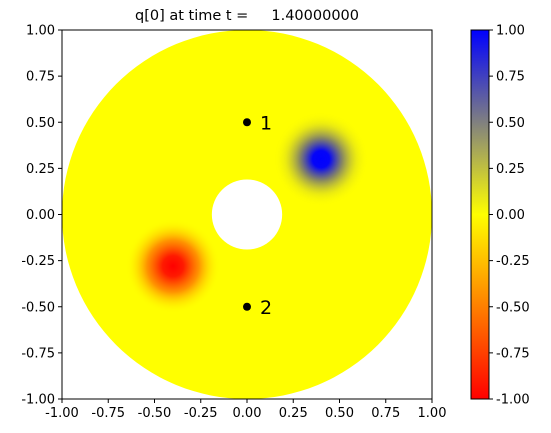 The height and width of the screenshot is (433, 551). Describe the element at coordinates (510, 77) in the screenshot. I see `colorbar-tick-label: 0.75` at that location.